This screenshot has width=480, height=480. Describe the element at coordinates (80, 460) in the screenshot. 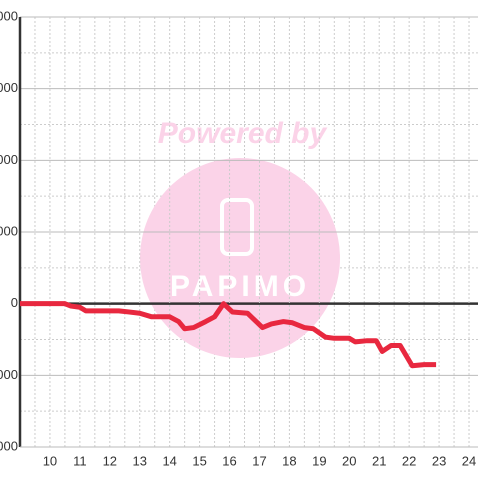

I see `x-tick-label: 11` at that location.